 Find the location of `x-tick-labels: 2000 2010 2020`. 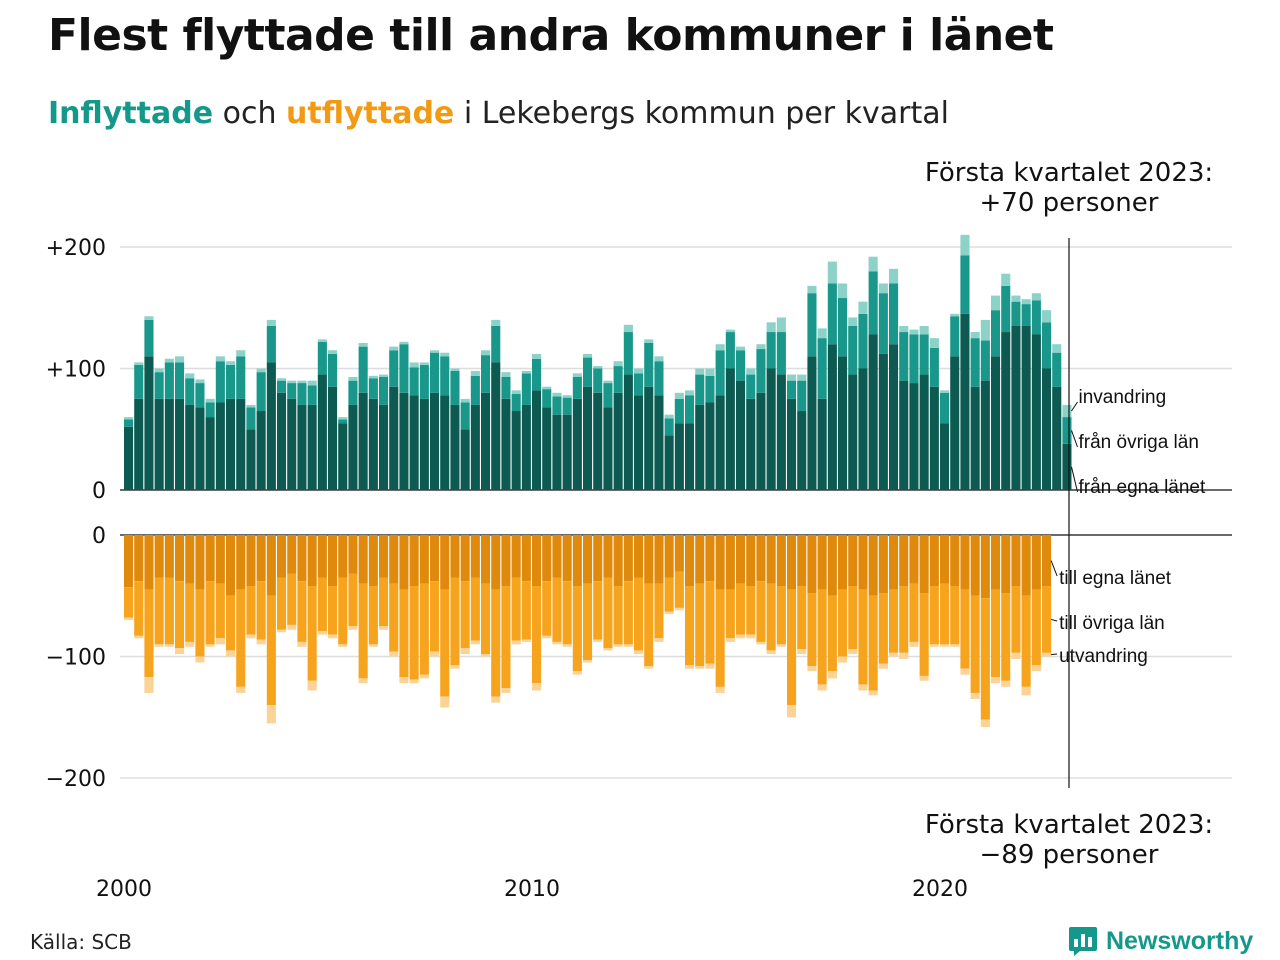

x-tick-labels: 2000 2010 2020 is located at coordinates (532, 889).